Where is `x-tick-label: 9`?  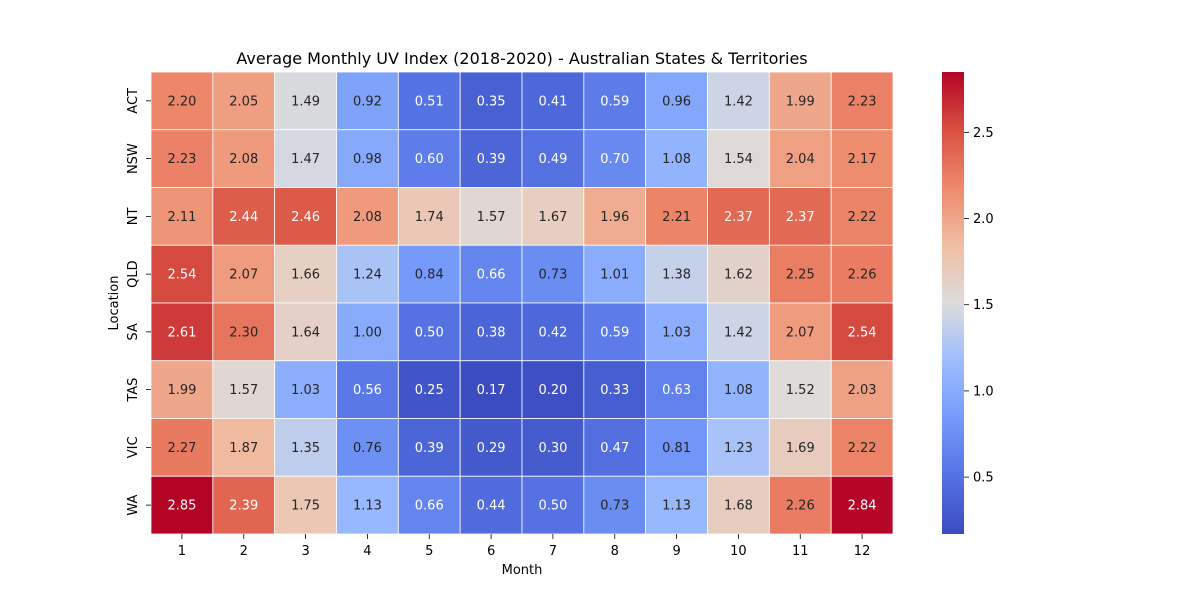
x-tick-label: 9 is located at coordinates (676, 551).